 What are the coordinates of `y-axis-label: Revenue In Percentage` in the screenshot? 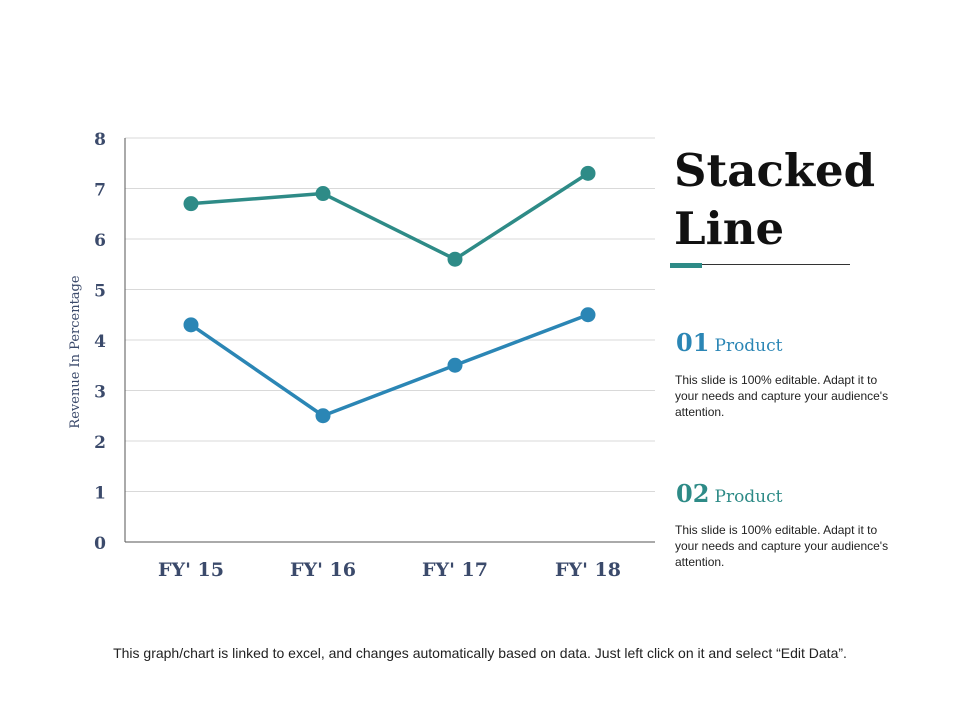 It's located at (75, 351).